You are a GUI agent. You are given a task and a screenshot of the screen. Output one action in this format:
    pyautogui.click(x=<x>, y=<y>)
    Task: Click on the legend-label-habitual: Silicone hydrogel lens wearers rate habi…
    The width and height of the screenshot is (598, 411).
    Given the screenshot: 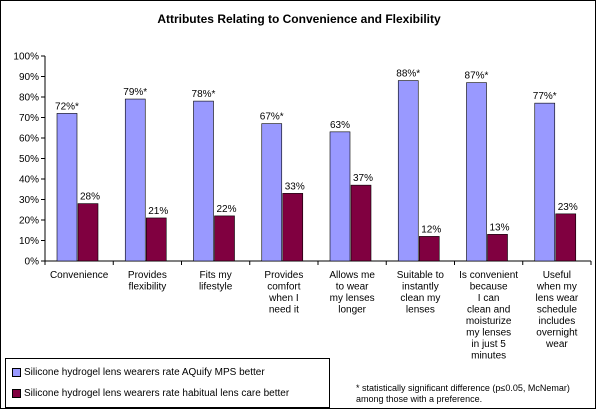 What is the action you would take?
    pyautogui.click(x=157, y=393)
    